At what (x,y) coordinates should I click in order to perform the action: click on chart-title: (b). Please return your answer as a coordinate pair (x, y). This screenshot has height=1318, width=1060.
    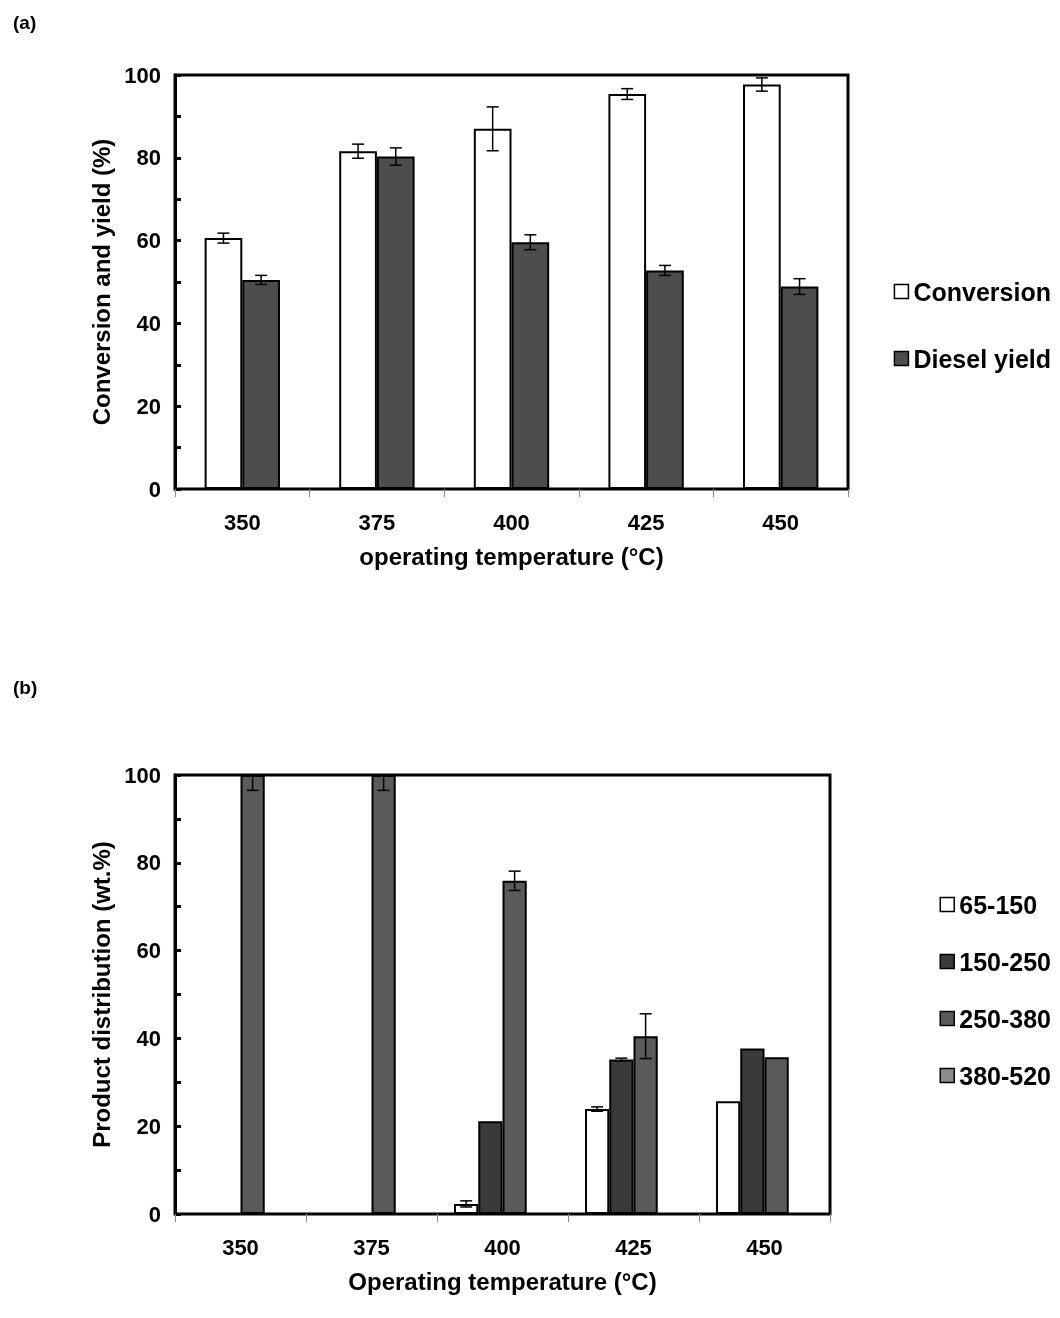
    Looking at the image, I should click on (25, 687).